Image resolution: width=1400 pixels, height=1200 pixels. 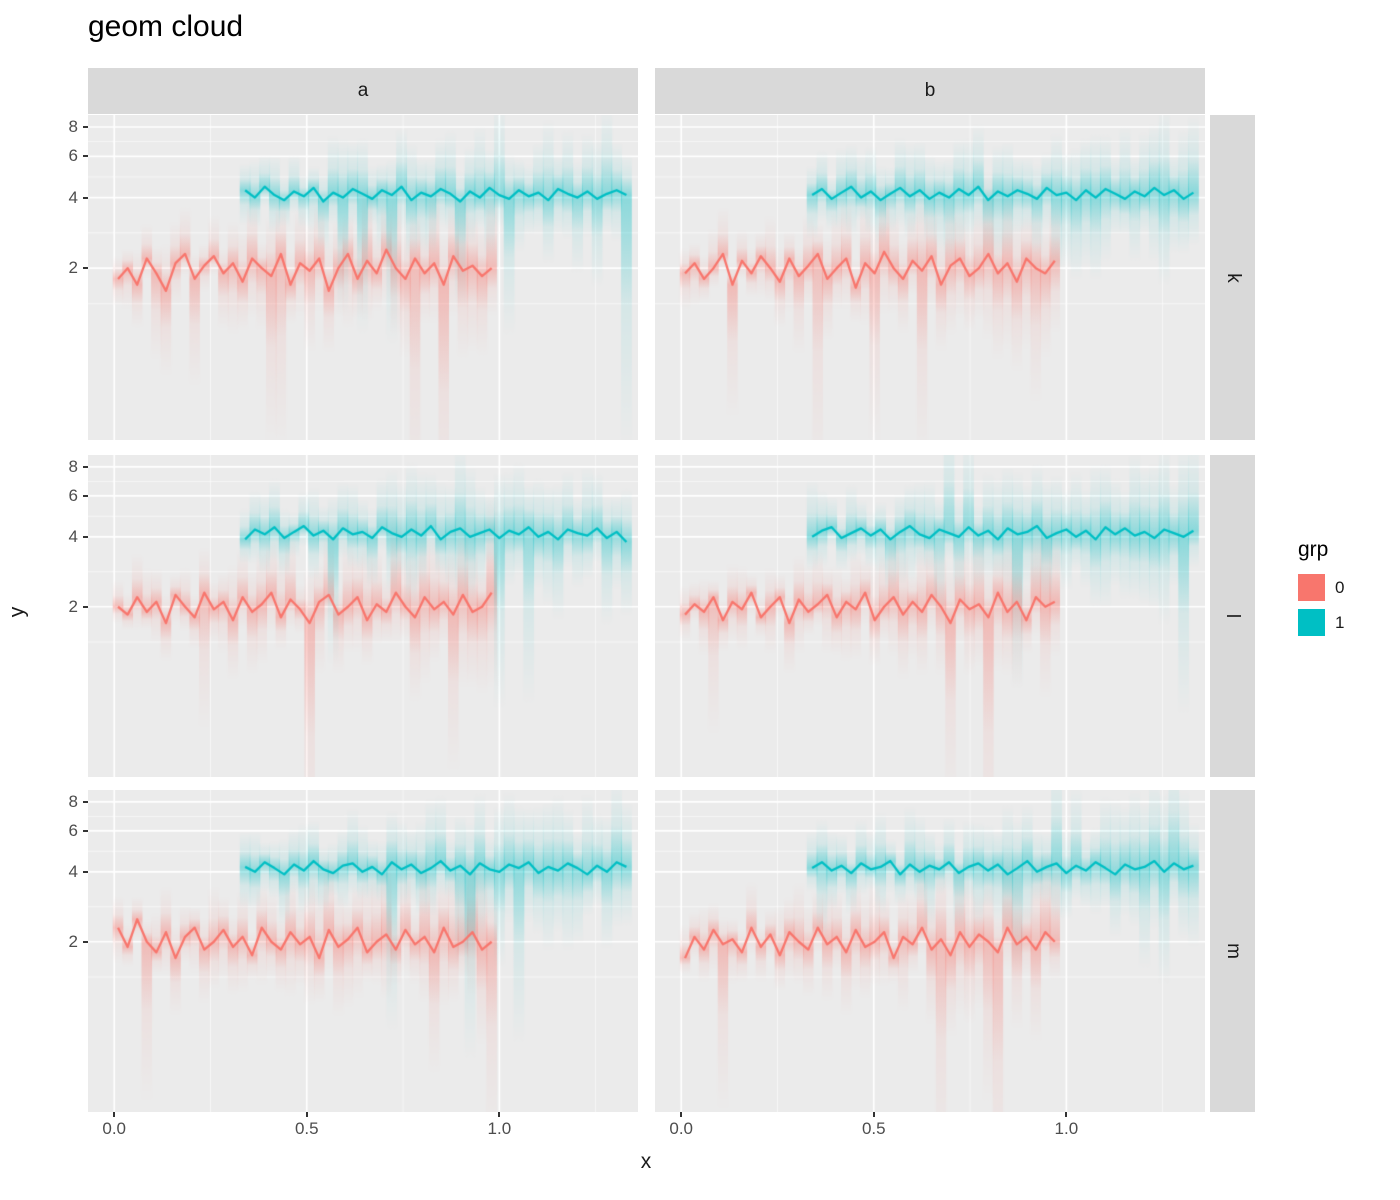 I want to click on facet-panel-l-b, so click(x=930, y=616).